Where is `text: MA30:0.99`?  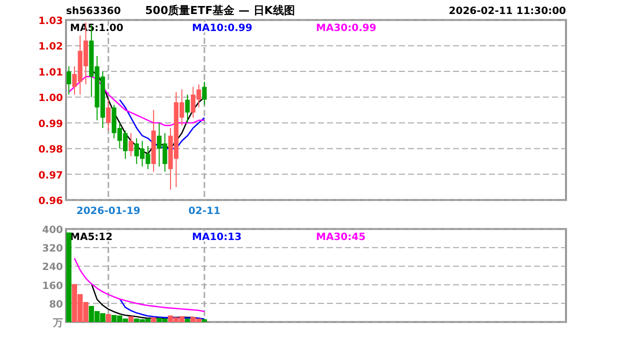 text: MA30:0.99 is located at coordinates (346, 28).